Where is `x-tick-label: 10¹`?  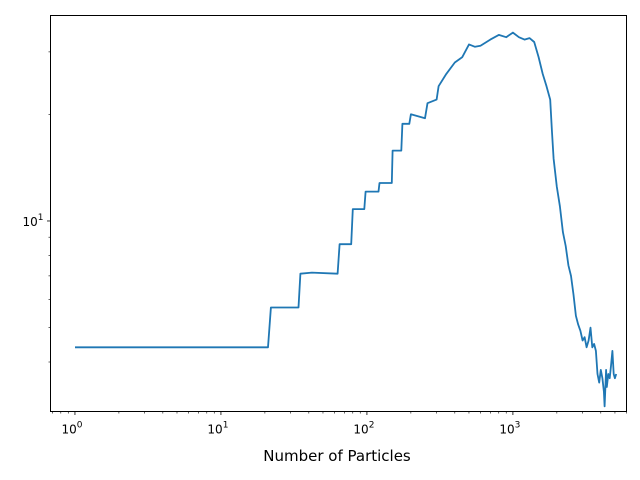
x-tick-label: 10¹ is located at coordinates (217, 429).